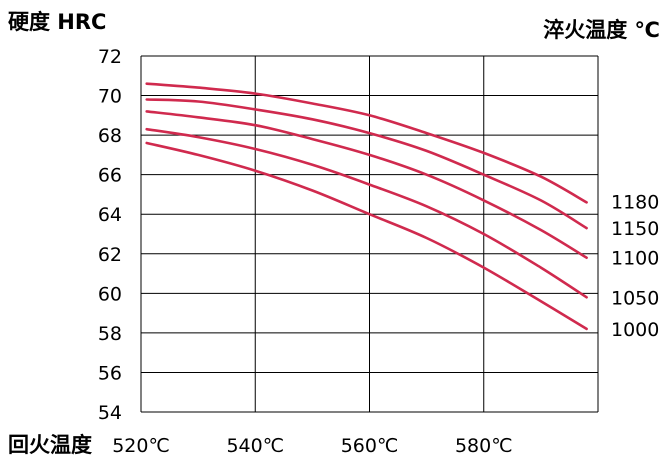  What do you see at coordinates (635, 229) in the screenshot?
I see `series-label-1150: 1150` at bounding box center [635, 229].